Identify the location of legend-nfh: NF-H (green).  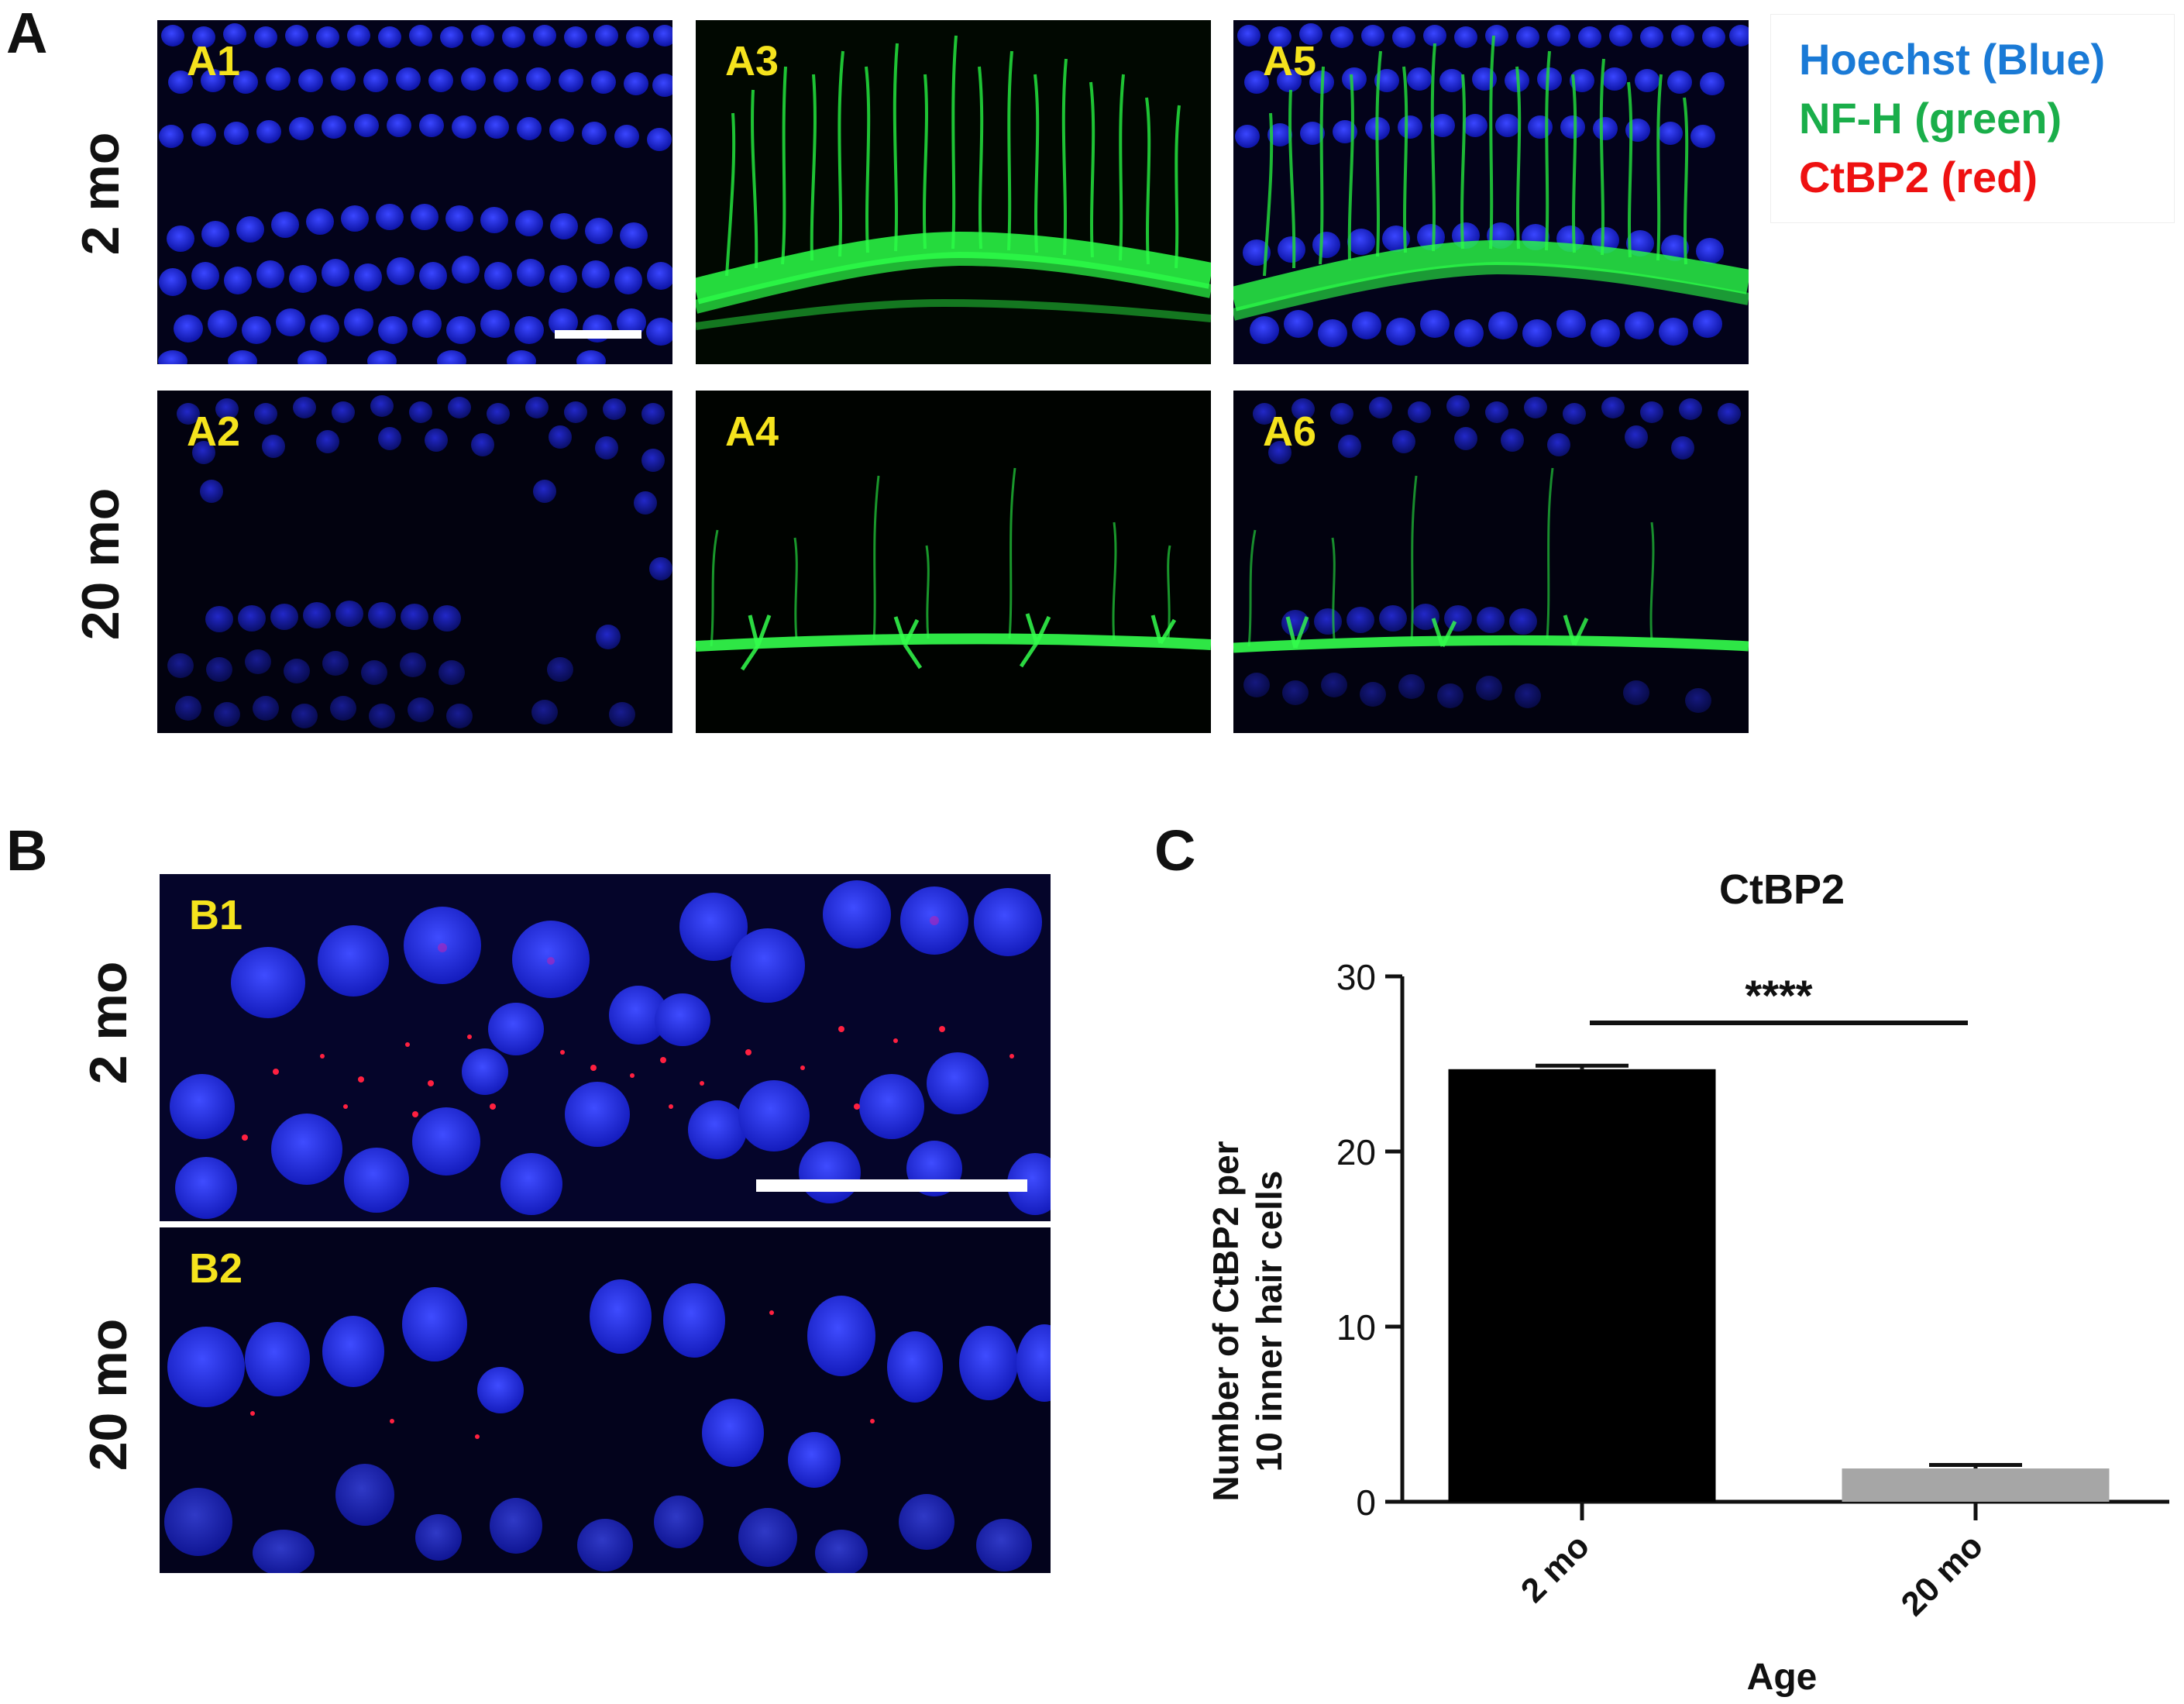
(1931, 118).